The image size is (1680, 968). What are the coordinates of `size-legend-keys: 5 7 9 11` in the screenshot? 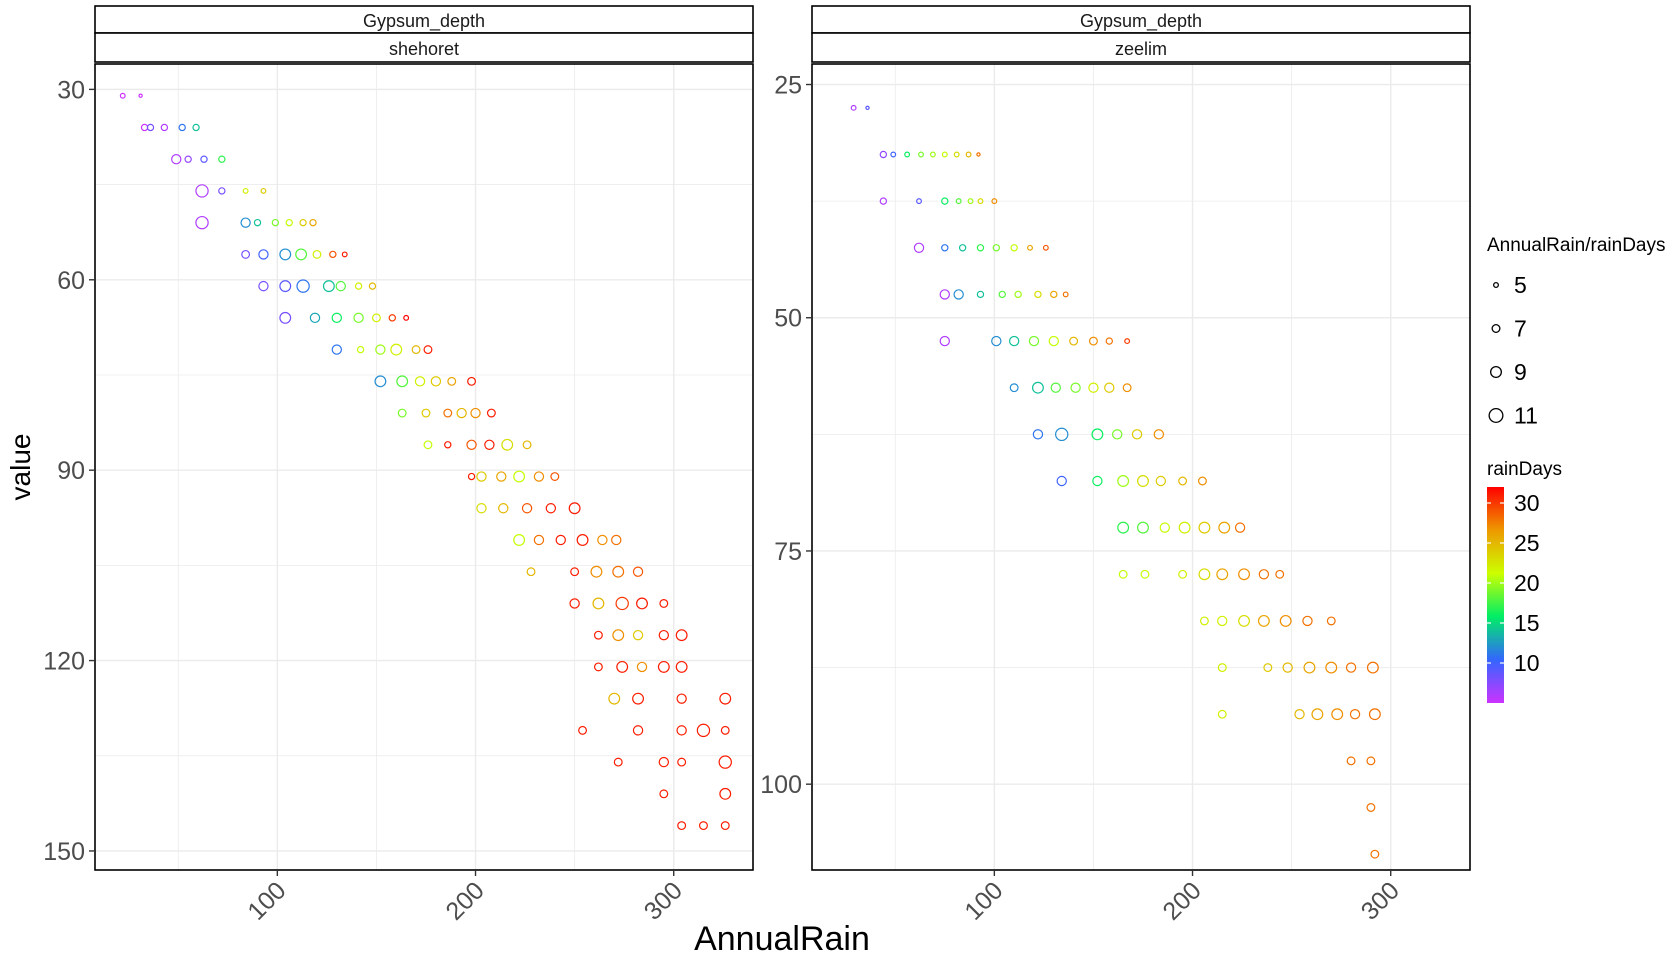 It's located at (1513, 350).